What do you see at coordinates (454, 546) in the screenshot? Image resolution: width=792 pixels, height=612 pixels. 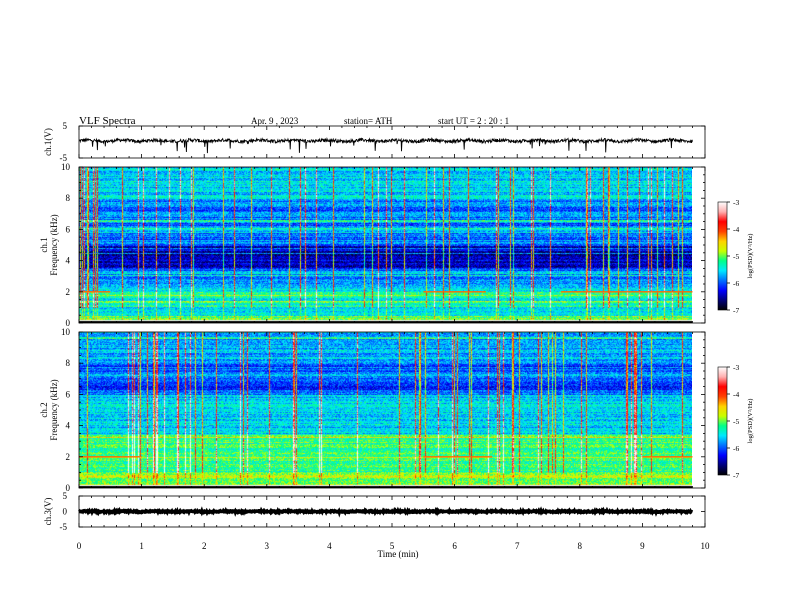 I see `x-tick-label: 6` at bounding box center [454, 546].